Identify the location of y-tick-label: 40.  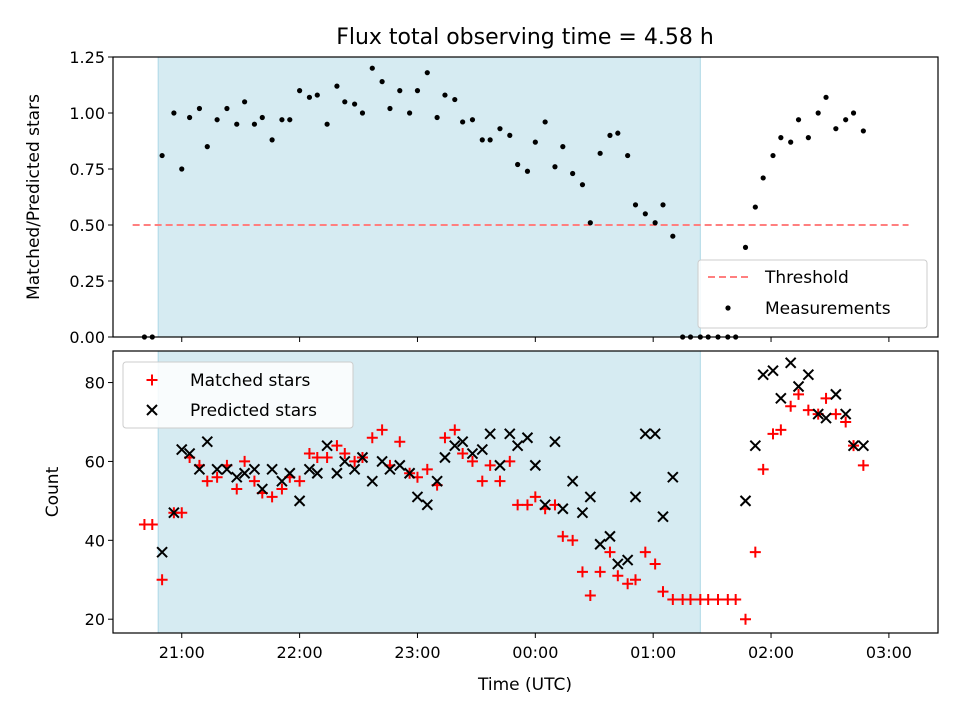
(95, 540).